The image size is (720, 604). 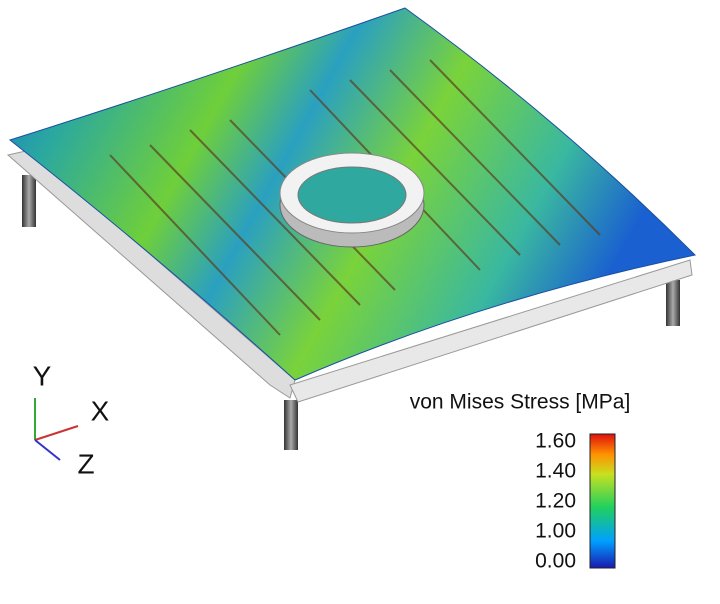 I want to click on legend-tick-label: 1.20, so click(x=555, y=501).